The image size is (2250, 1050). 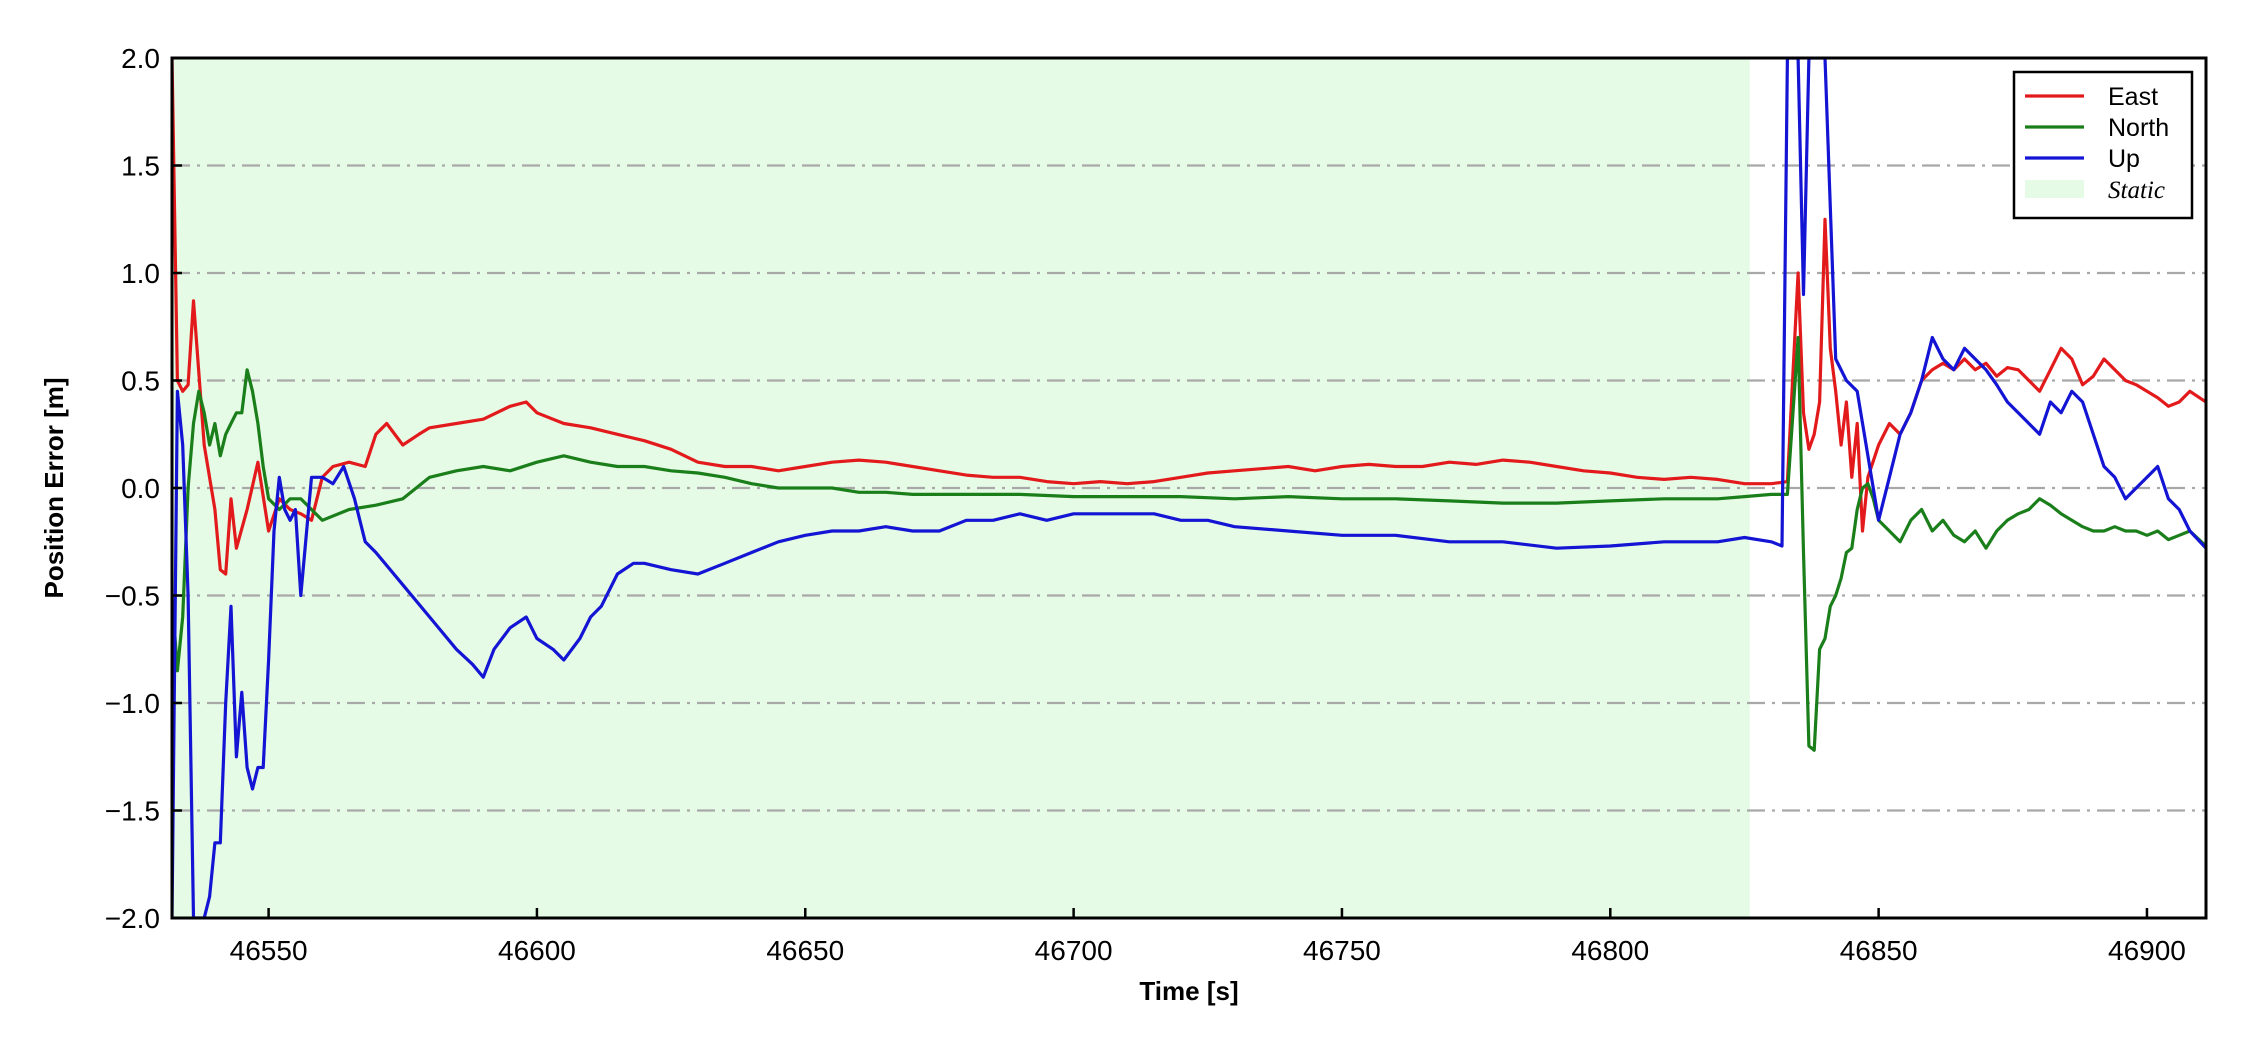 I want to click on y-tick-label: 1.5, so click(x=140, y=166).